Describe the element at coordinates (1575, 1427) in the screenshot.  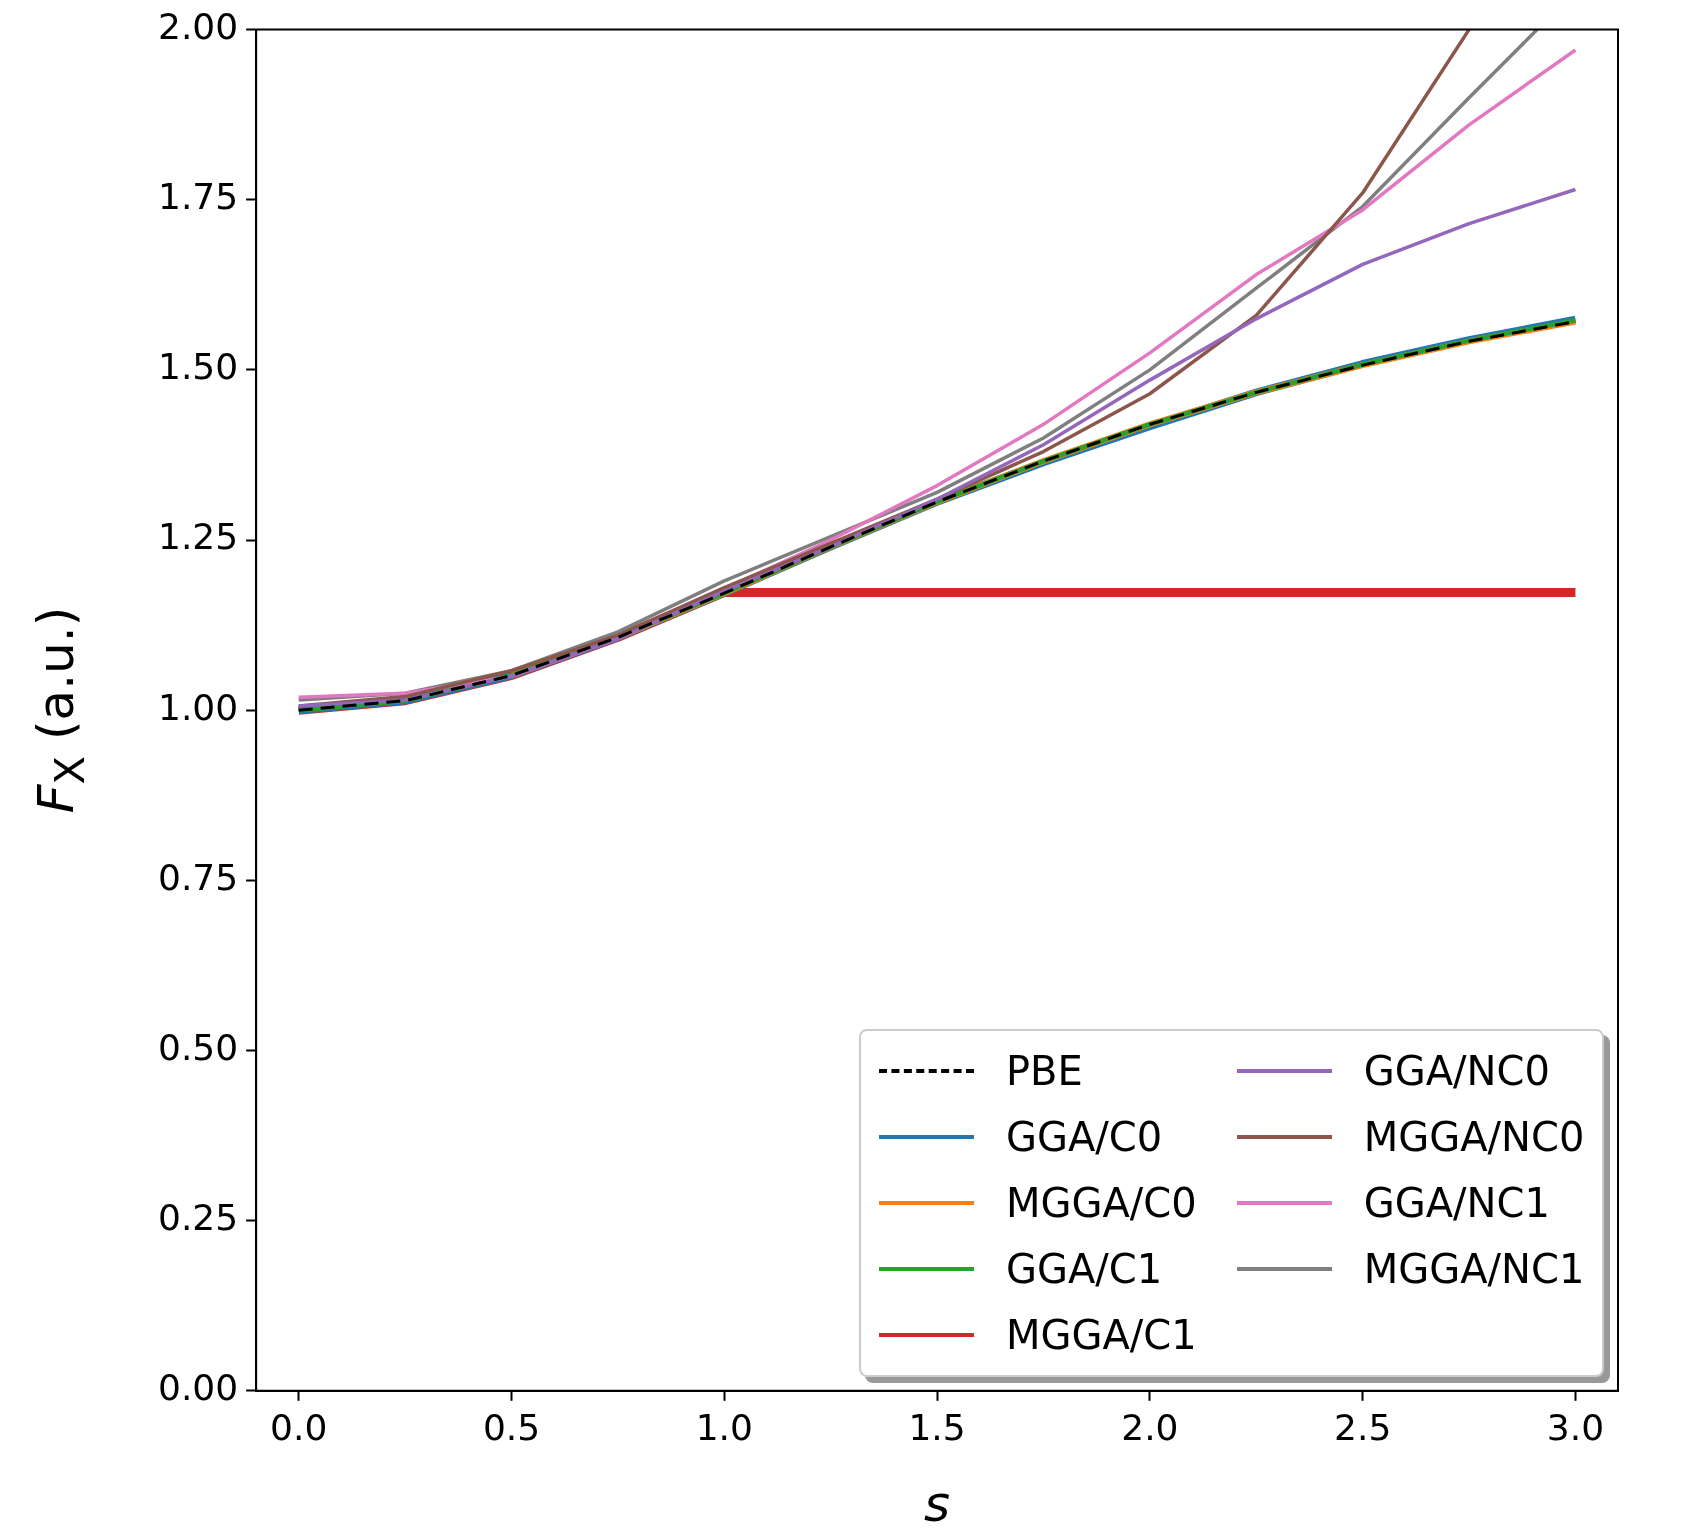
I see `x-tick-label: 3.0` at that location.